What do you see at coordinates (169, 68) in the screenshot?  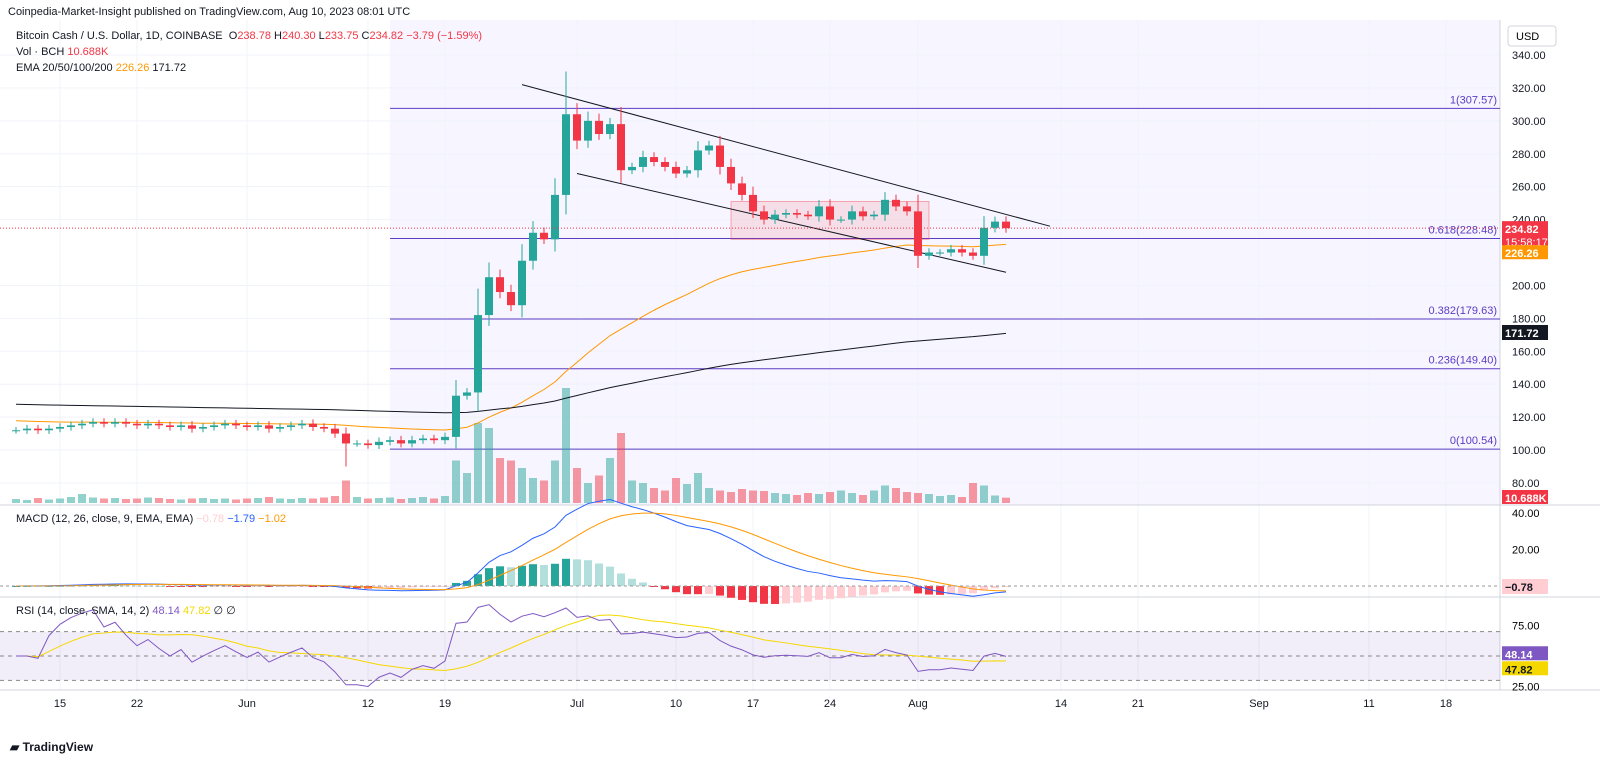 I see `ema2-value: 171.72` at bounding box center [169, 68].